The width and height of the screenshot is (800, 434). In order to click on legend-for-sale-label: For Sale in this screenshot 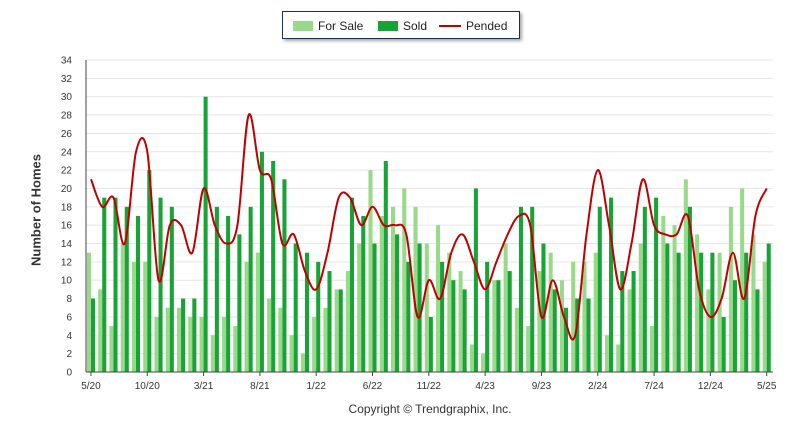, I will do `click(341, 26)`.